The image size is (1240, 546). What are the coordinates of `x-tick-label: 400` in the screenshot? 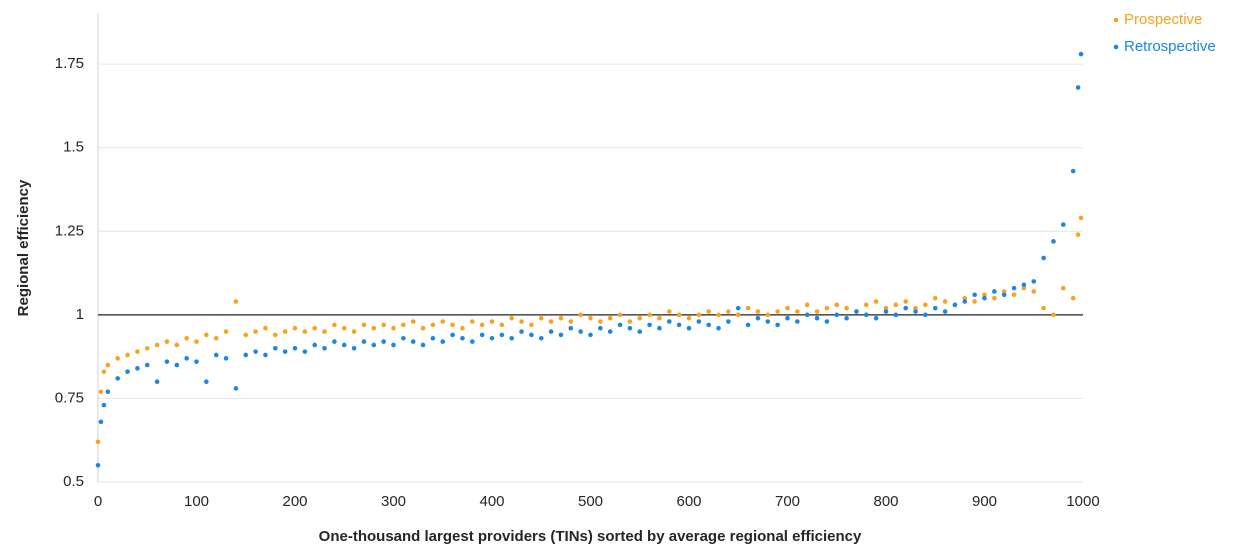 It's located at (491, 501).